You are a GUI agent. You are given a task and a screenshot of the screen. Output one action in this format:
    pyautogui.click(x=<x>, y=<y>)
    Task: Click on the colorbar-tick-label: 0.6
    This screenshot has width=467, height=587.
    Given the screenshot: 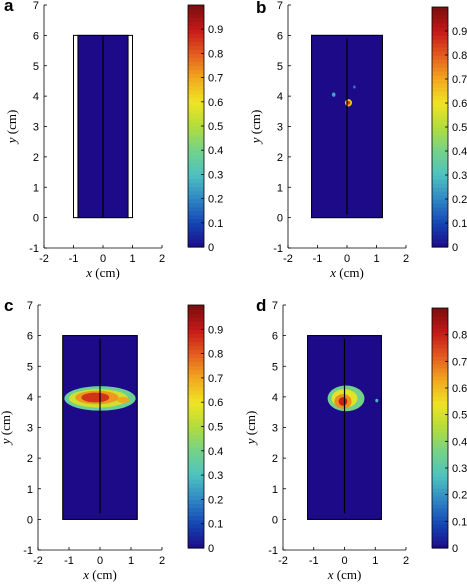 What is the action you would take?
    pyautogui.click(x=459, y=389)
    